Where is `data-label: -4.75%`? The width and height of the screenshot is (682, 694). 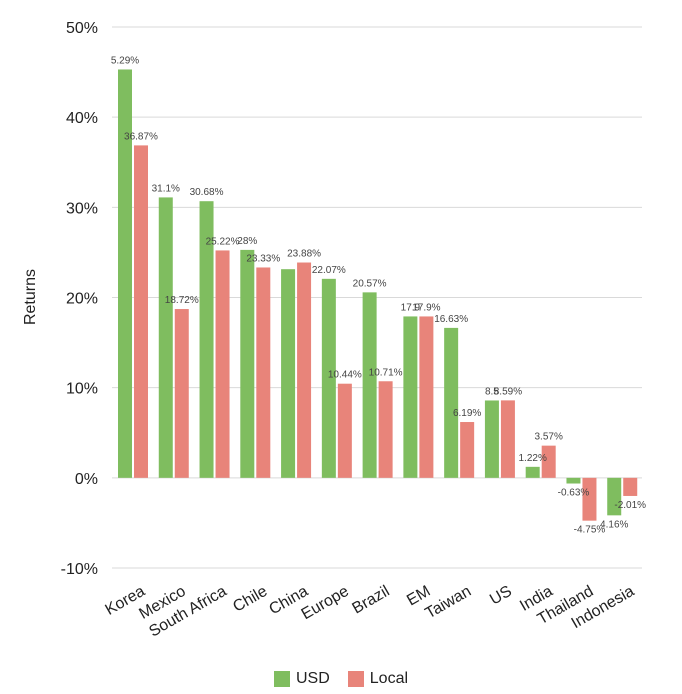
data-label: -4.75% is located at coordinates (590, 530).